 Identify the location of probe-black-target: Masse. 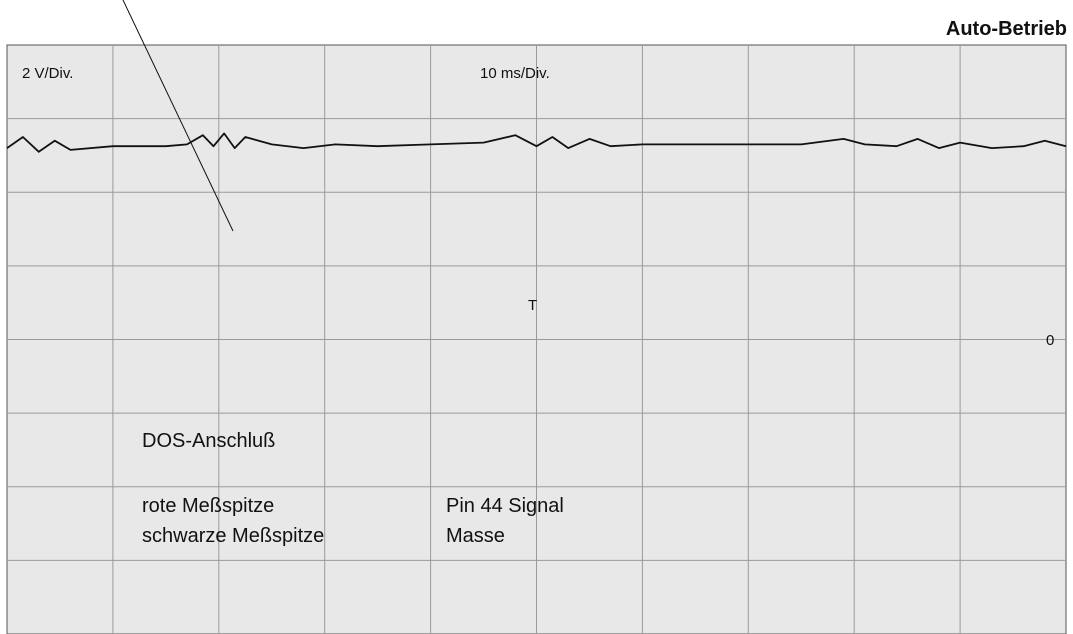
(475, 536).